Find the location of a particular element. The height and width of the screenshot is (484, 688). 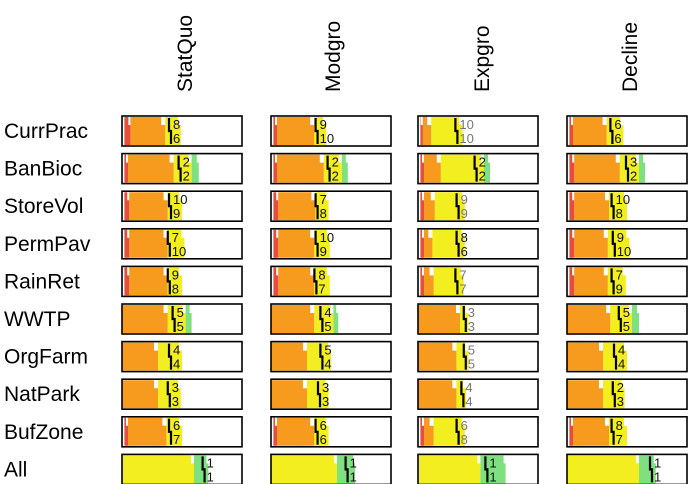

cell-wwtp-statquo-median-tick is located at coordinates (173, 319).